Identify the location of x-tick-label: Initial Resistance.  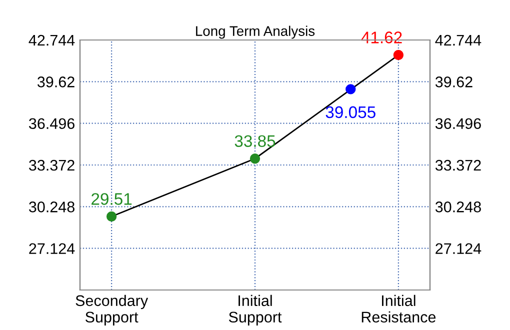
(399, 308).